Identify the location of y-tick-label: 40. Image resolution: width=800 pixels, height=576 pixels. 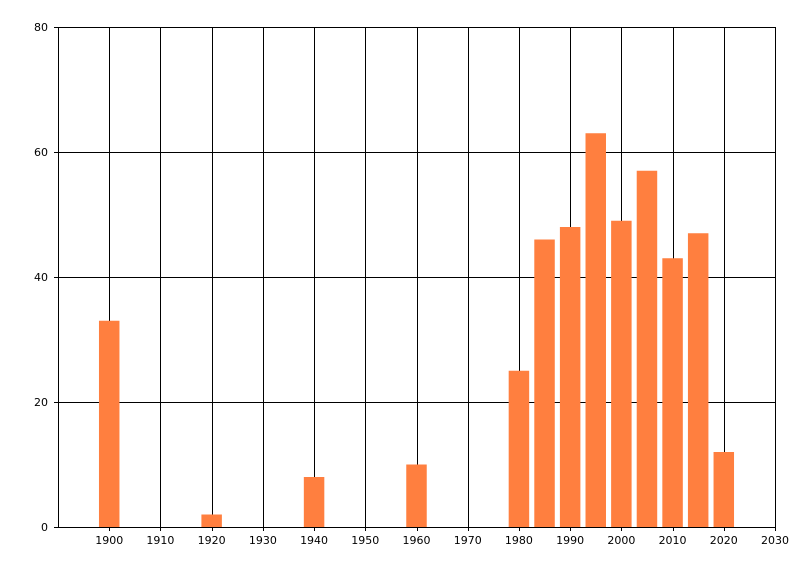
(41, 277).